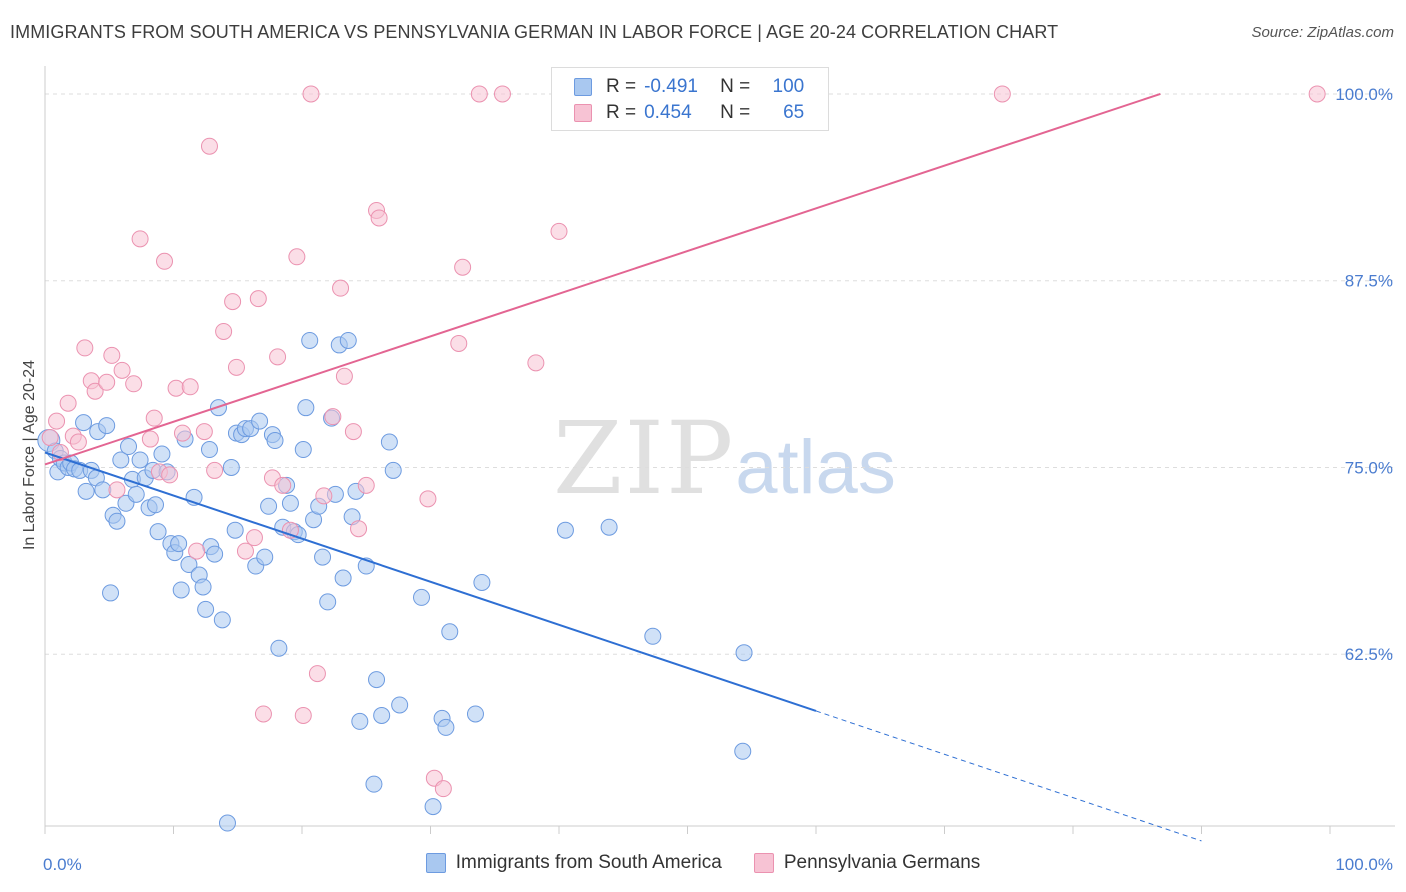 This screenshot has width=1406, height=892. What do you see at coordinates (866, 863) in the screenshot?
I see `legend-item-pennsylvania-germans: Pennsylvania Germans` at bounding box center [866, 863].